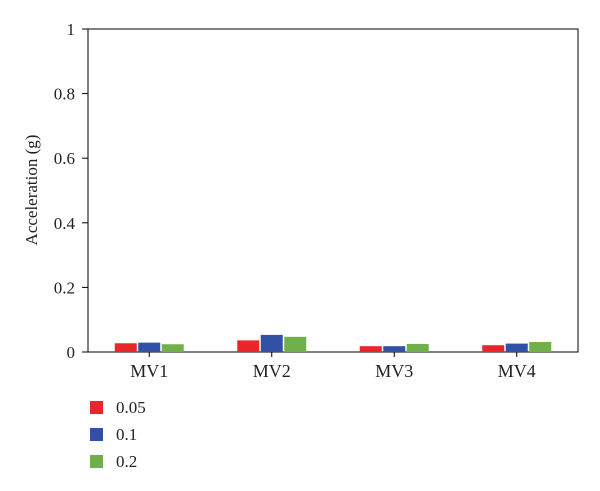 The width and height of the screenshot is (600, 491). I want to click on legend: 0.05 0.1 0.2, so click(118, 434).